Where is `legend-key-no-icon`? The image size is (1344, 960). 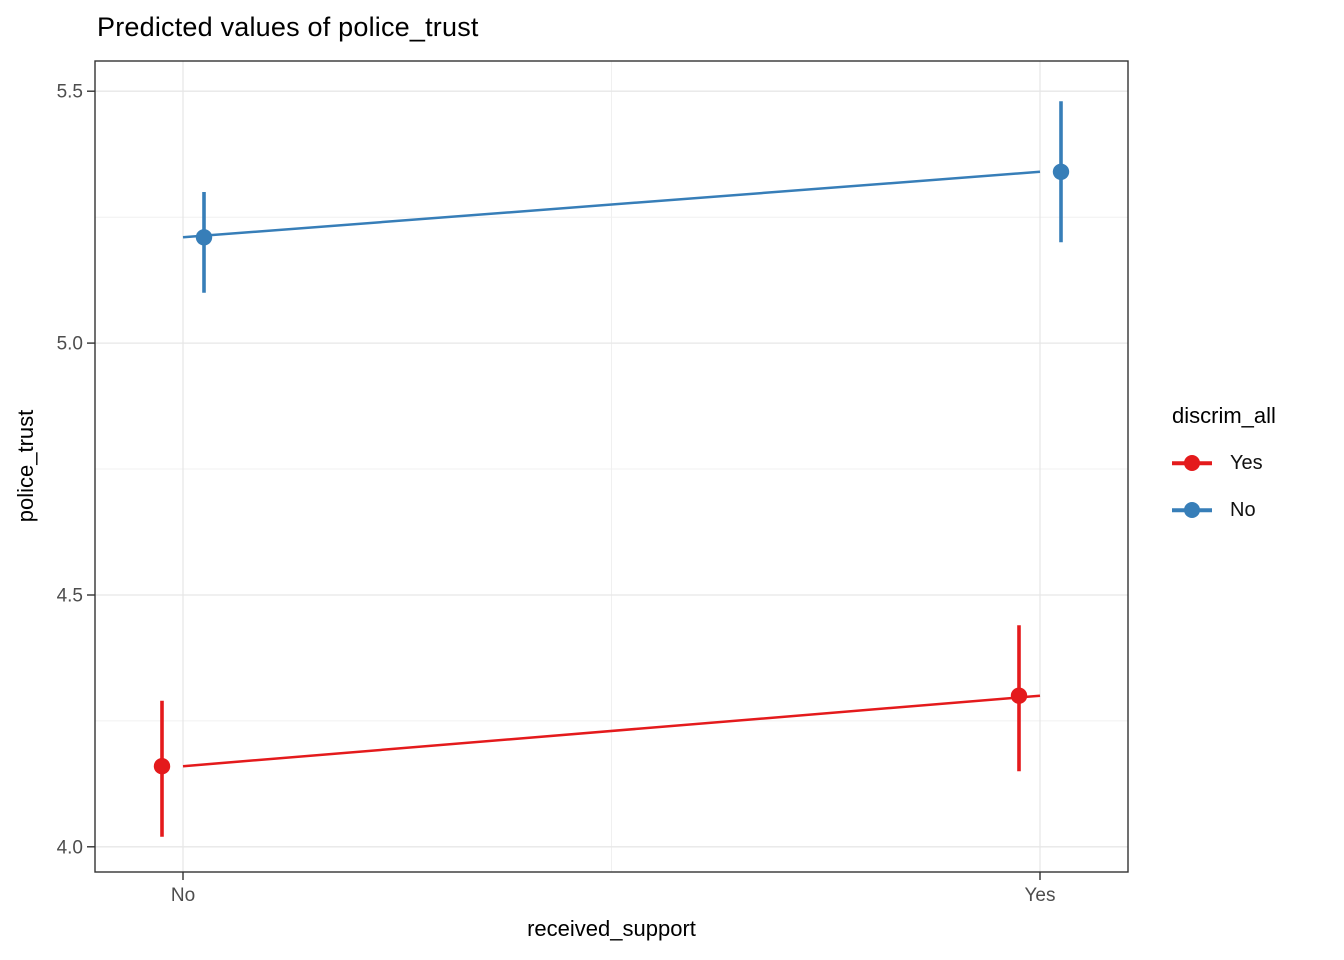
legend-key-no-icon is located at coordinates (1192, 510).